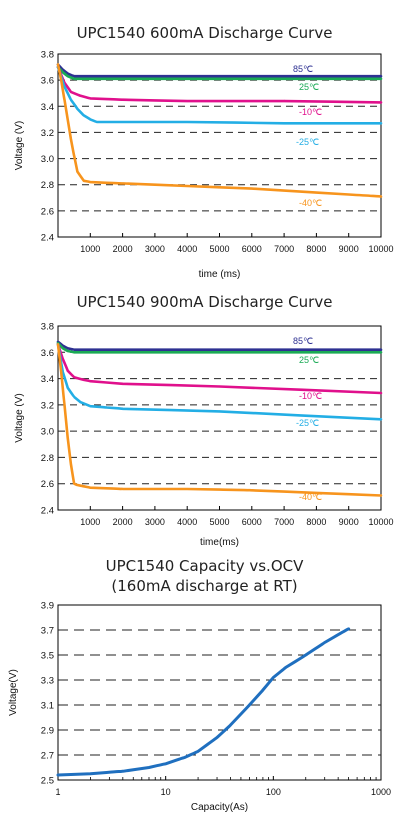 This screenshot has height=817, width=409. Describe the element at coordinates (47, 606) in the screenshot. I see `y-tick-label: 3.9` at that location.